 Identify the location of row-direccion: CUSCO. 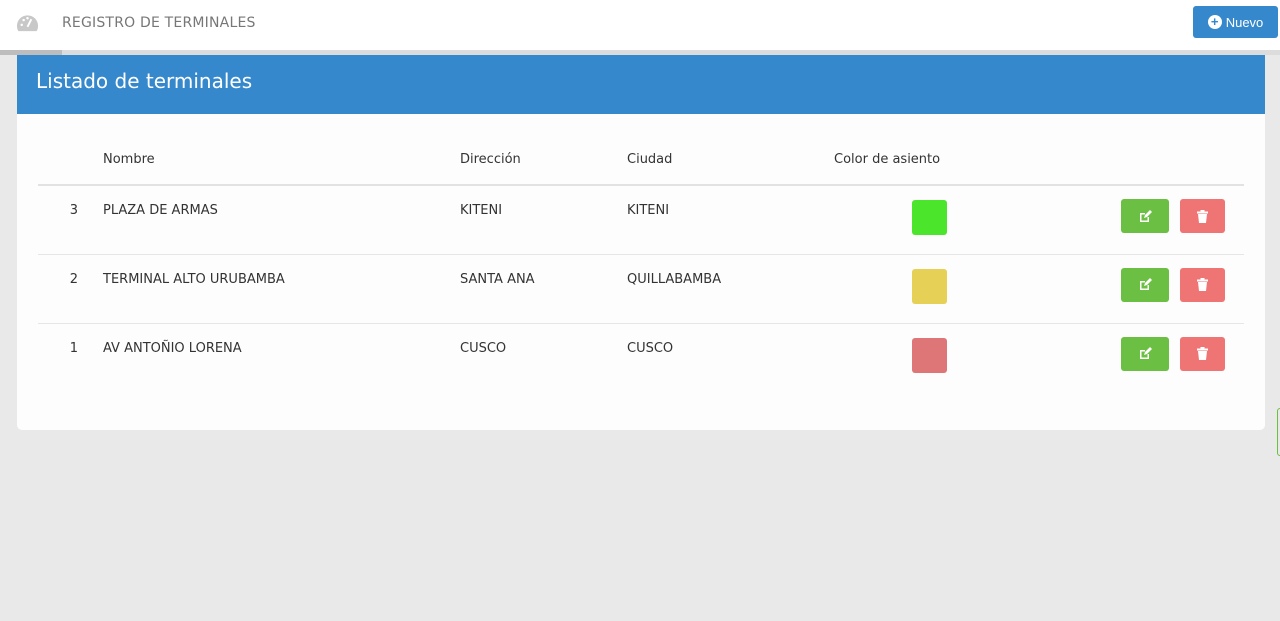
(483, 348).